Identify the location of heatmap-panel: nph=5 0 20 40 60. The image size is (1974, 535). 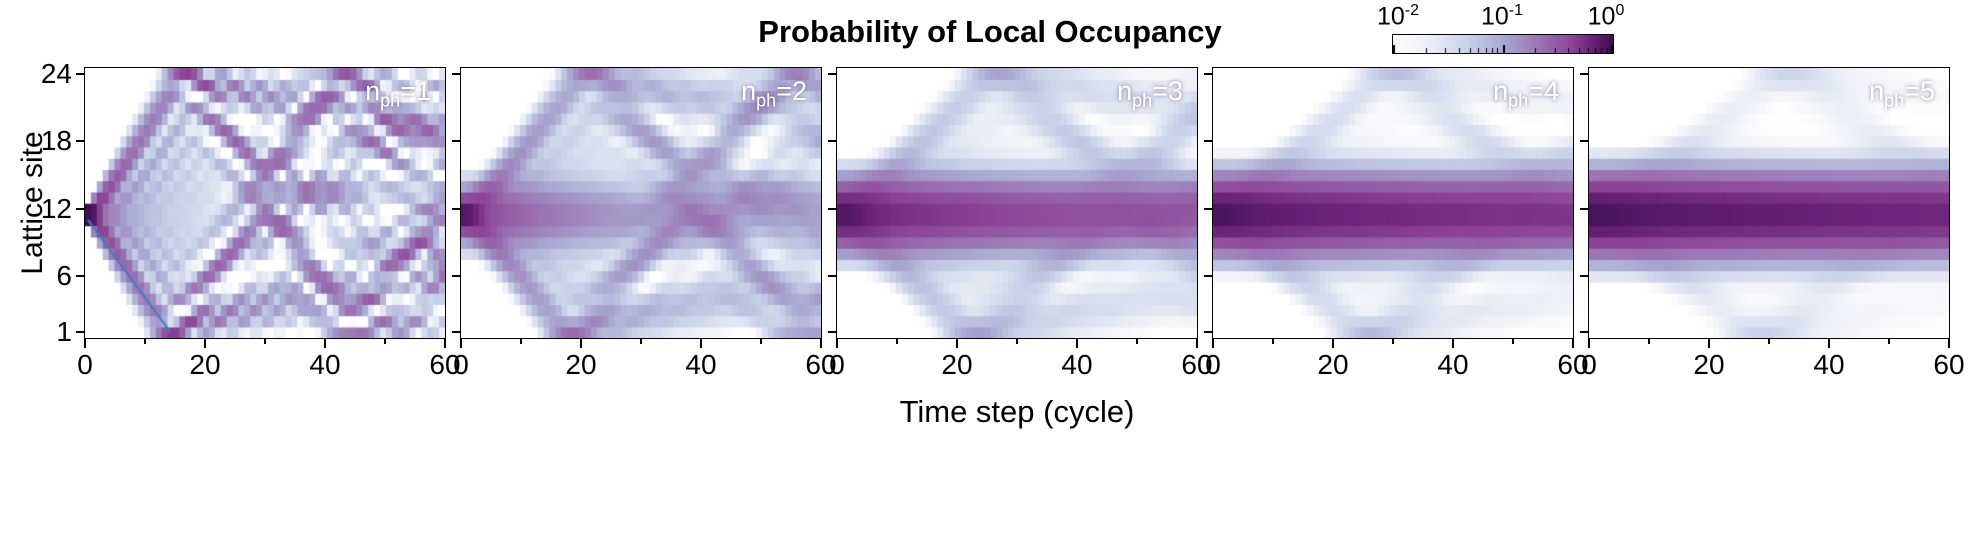
(1772, 223).